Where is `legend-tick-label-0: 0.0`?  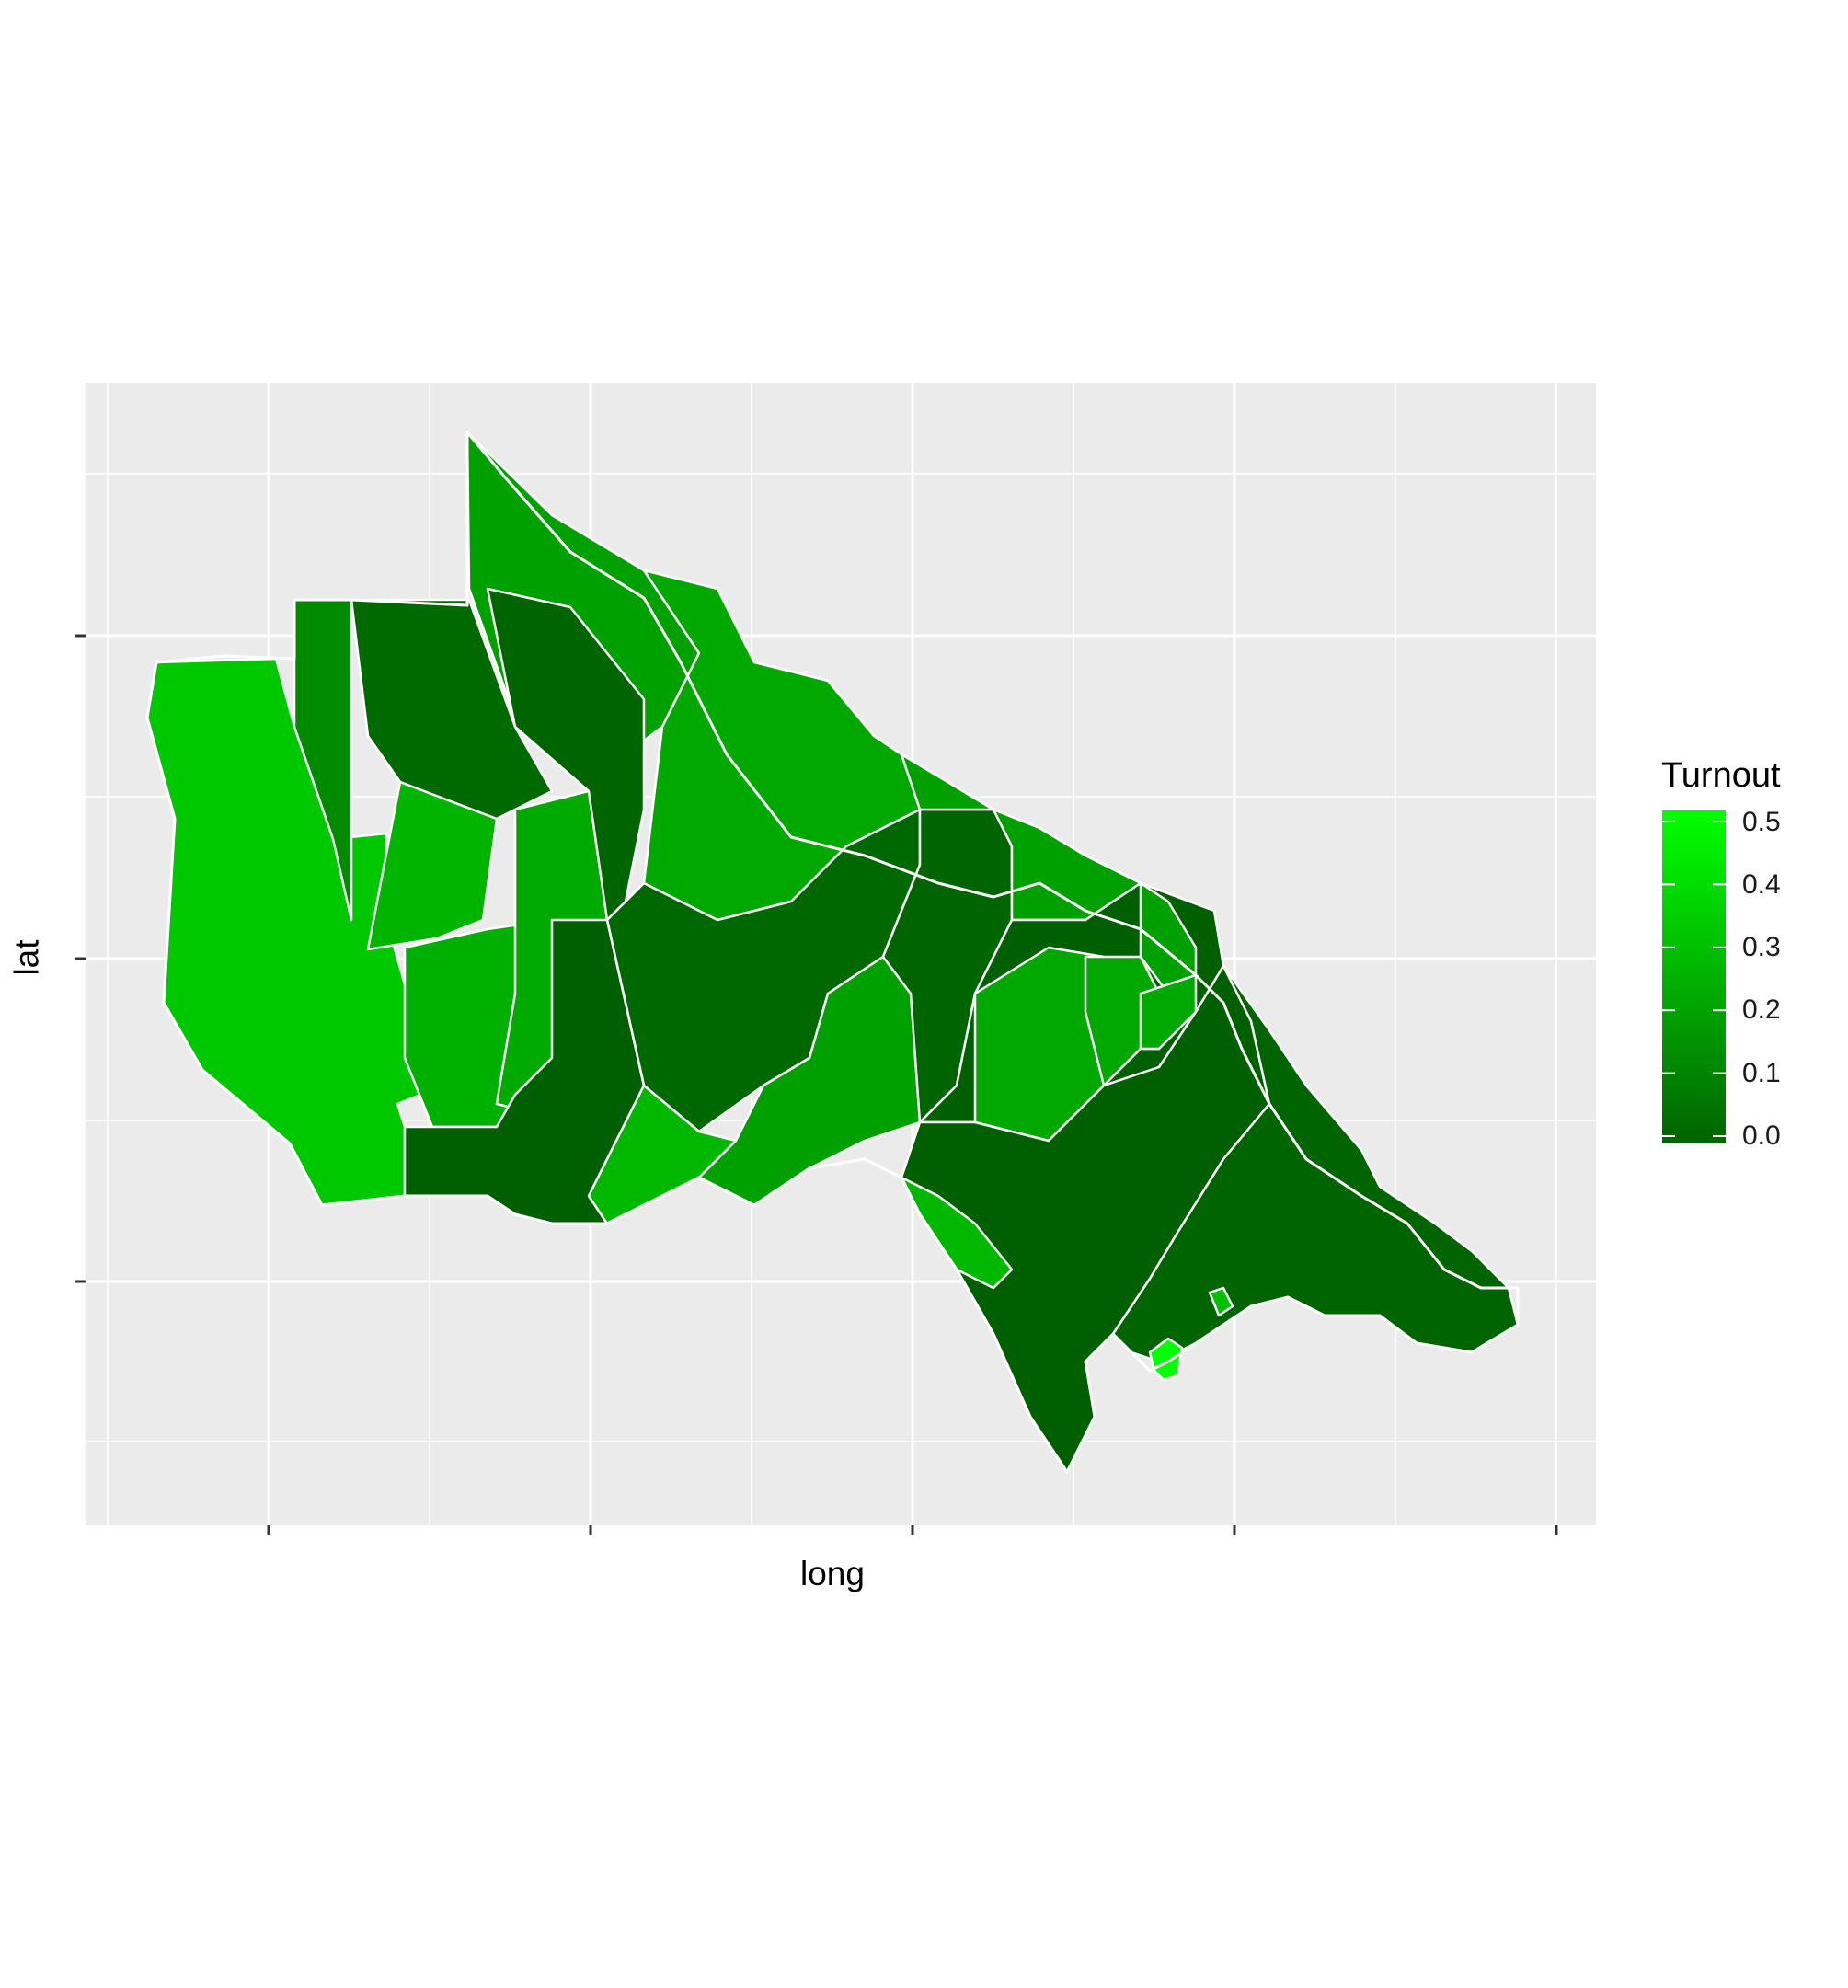
legend-tick-label-0: 0.0 is located at coordinates (1761, 1135).